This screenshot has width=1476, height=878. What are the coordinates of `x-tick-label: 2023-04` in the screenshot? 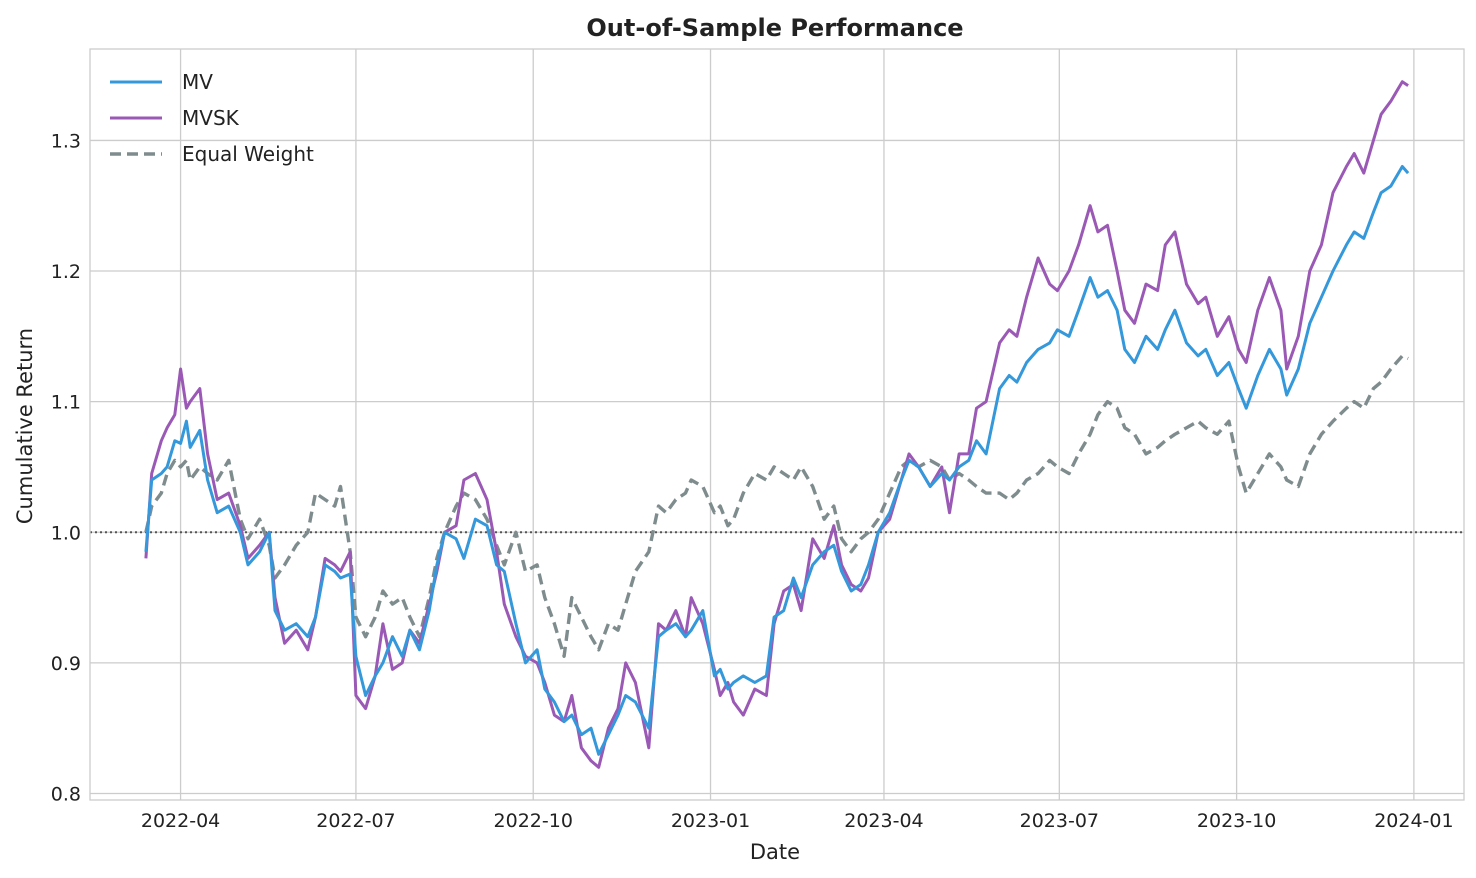 It's located at (883, 821).